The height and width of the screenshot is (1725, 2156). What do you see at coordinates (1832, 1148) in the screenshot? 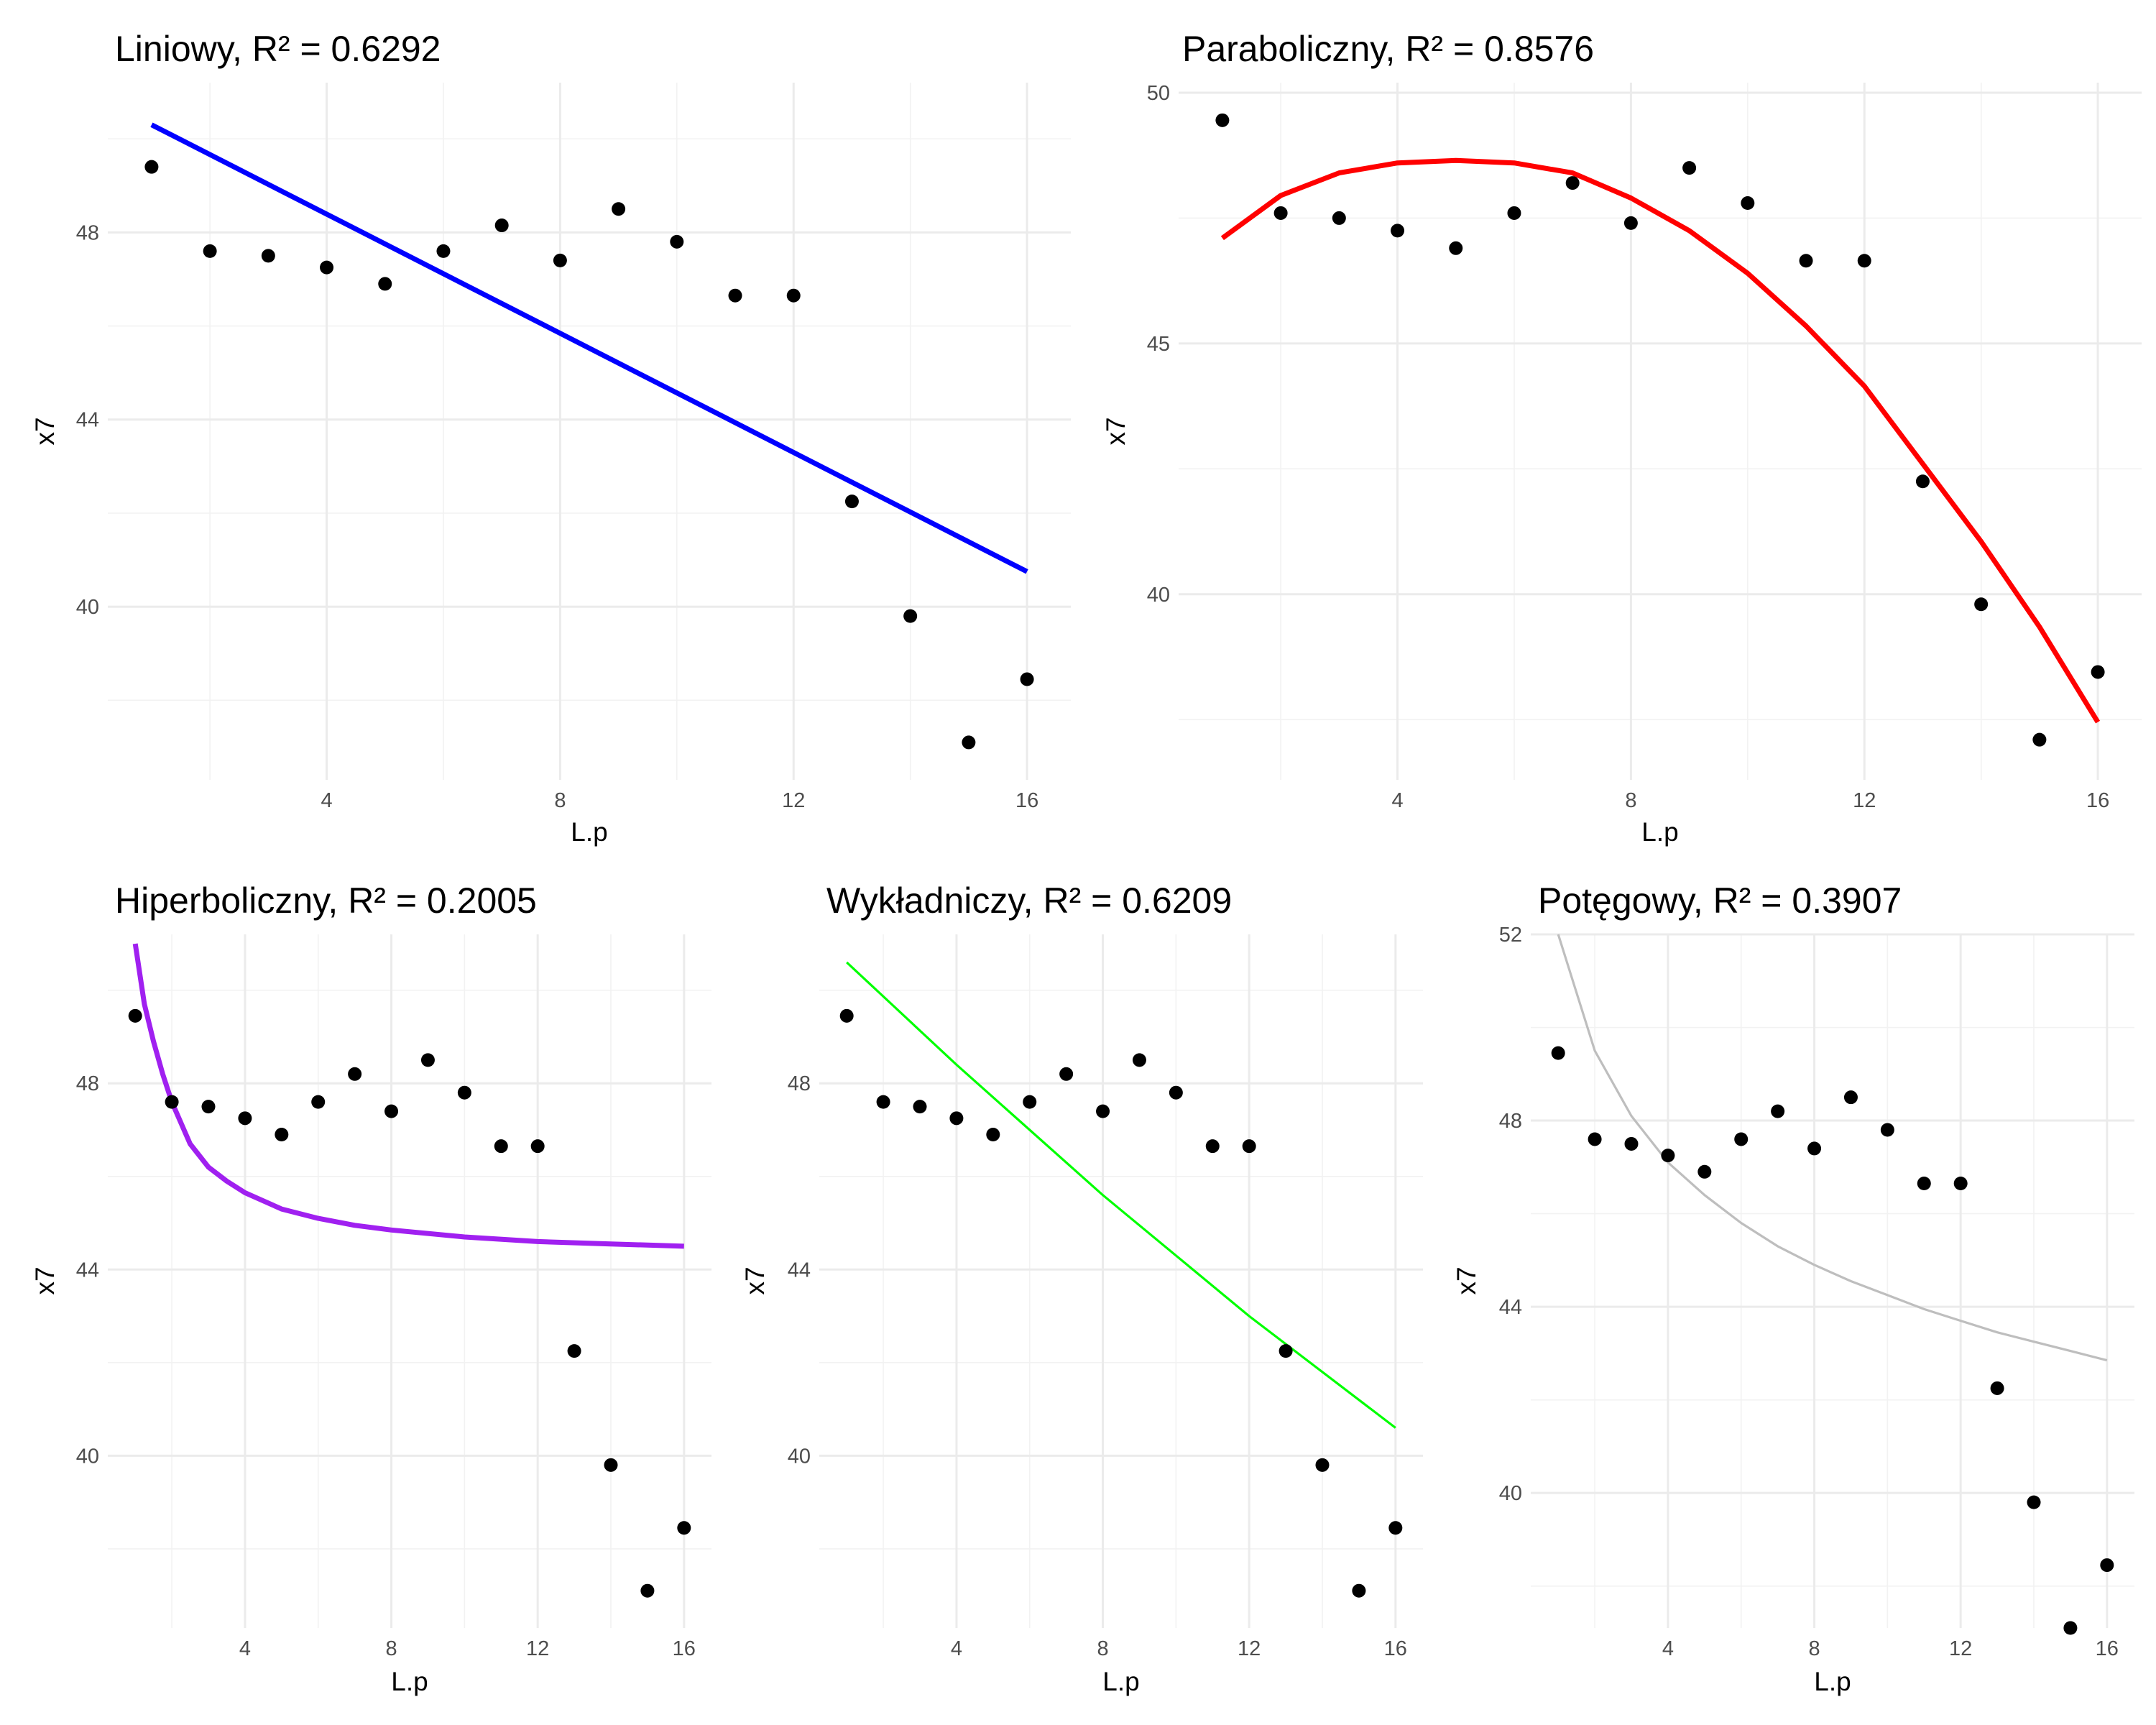
I see `fit-line-potegowy` at bounding box center [1832, 1148].